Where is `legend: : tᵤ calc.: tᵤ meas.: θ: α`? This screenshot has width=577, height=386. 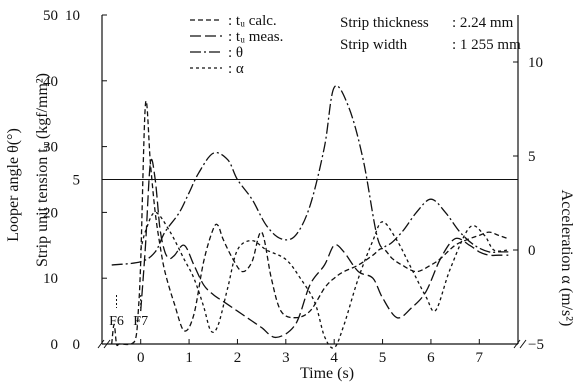
legend: : tᵤ calc.: tᵤ meas.: θ: α is located at coordinates (236, 45).